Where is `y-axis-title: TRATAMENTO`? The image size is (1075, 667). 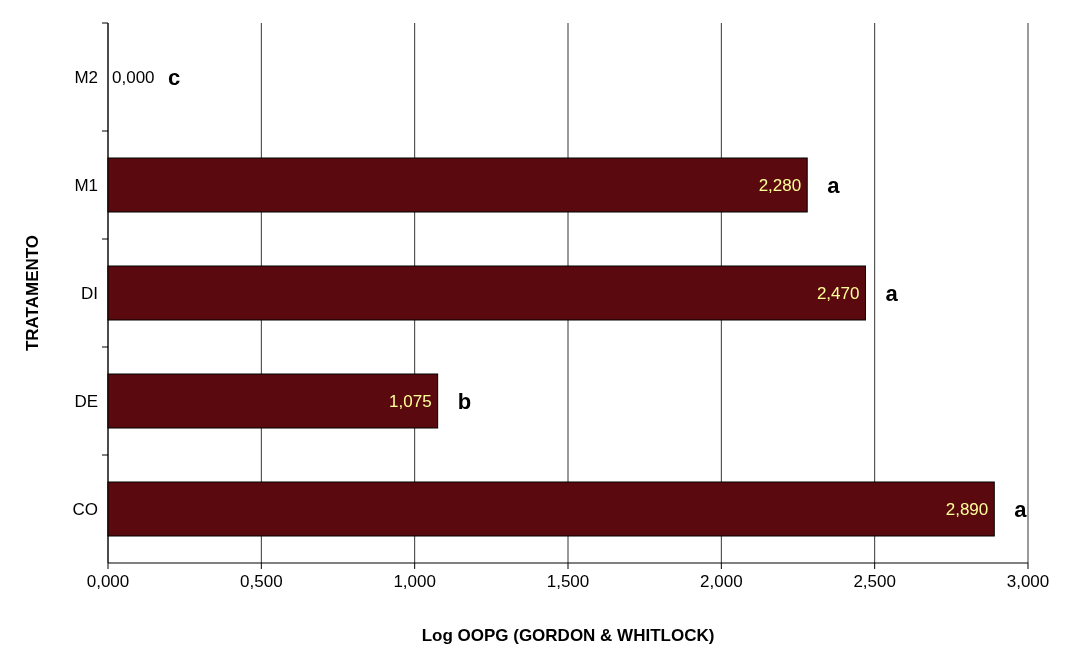
y-axis-title: TRATAMENTO is located at coordinates (32, 293).